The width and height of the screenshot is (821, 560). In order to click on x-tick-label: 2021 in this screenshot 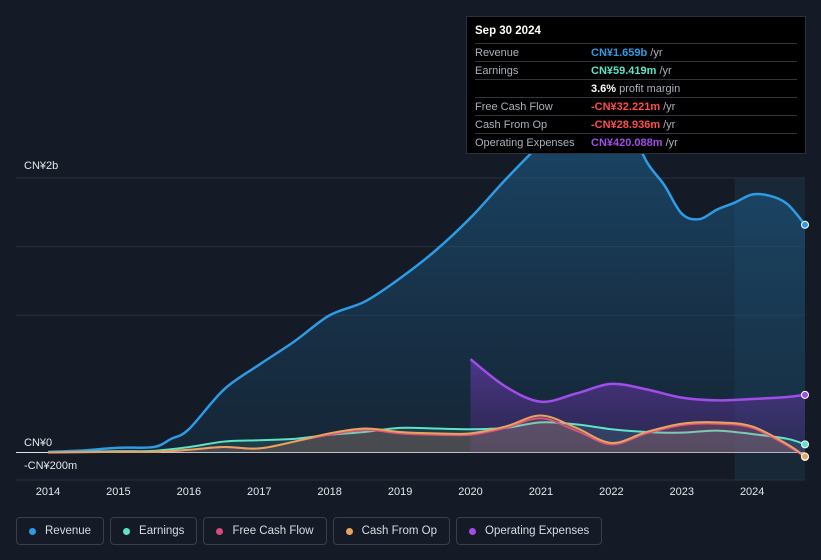, I will do `click(541, 492)`.